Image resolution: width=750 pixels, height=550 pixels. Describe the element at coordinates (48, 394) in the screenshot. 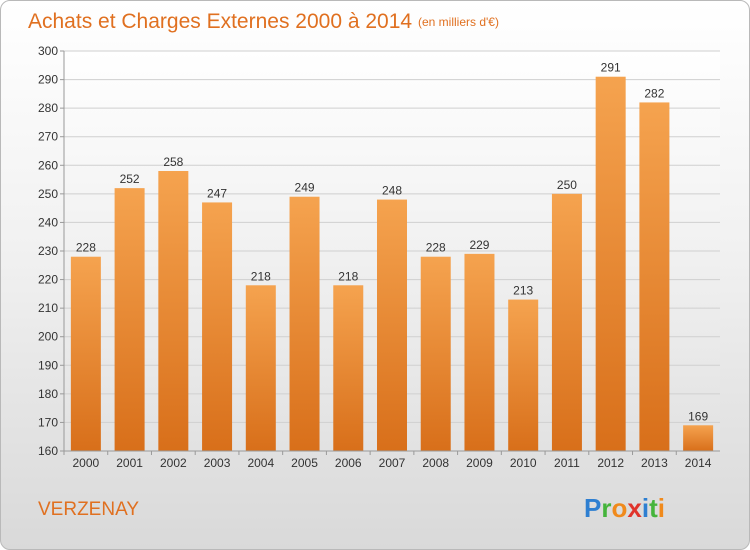

I see `y-tick-label: 180` at that location.